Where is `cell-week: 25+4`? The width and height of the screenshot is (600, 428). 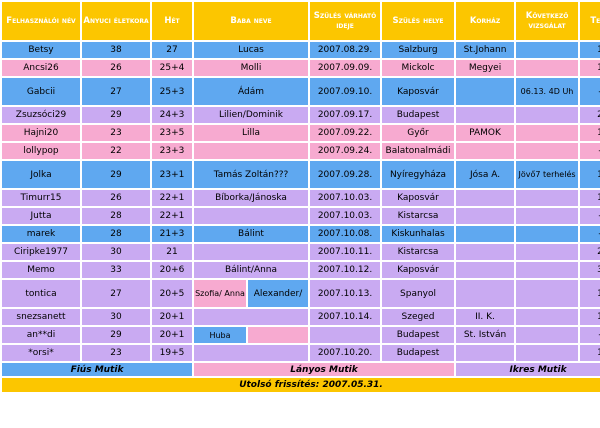 cell-week: 25+4 is located at coordinates (172, 68).